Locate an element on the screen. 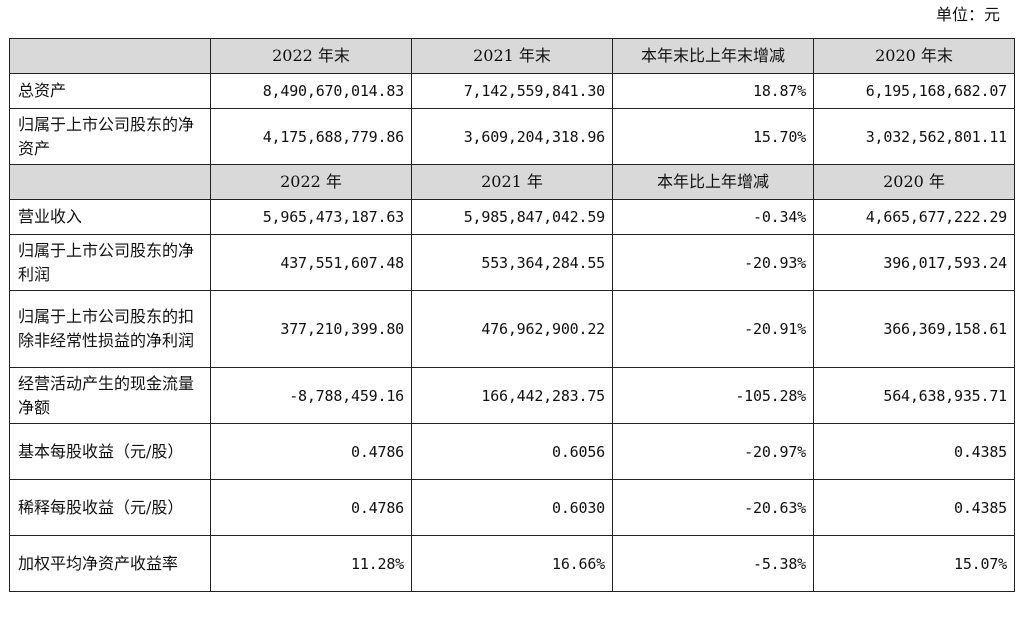  value-cell: 11.28% is located at coordinates (311, 563).